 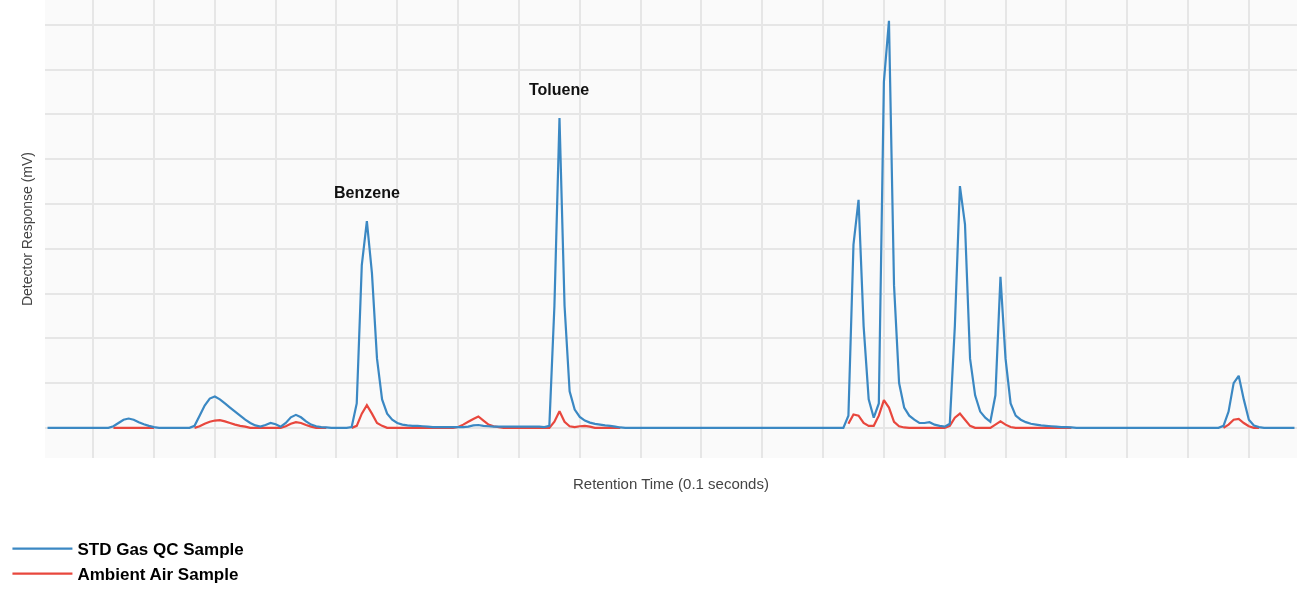 What do you see at coordinates (160, 550) in the screenshot?
I see `legend-label: STD Gas QC Sample` at bounding box center [160, 550].